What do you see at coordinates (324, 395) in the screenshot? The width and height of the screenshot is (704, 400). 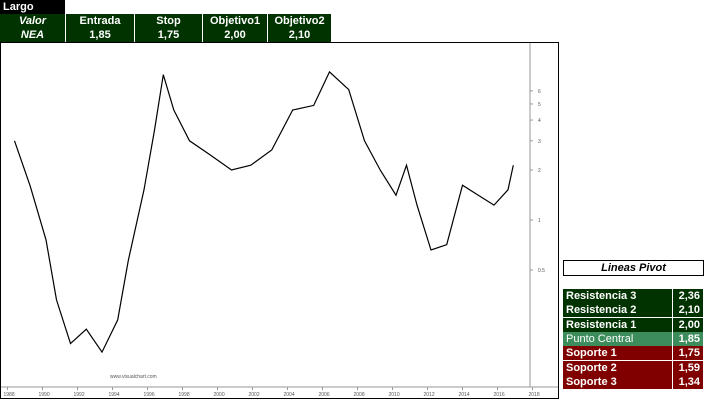 I see `x-tick-label: 2006` at bounding box center [324, 395].